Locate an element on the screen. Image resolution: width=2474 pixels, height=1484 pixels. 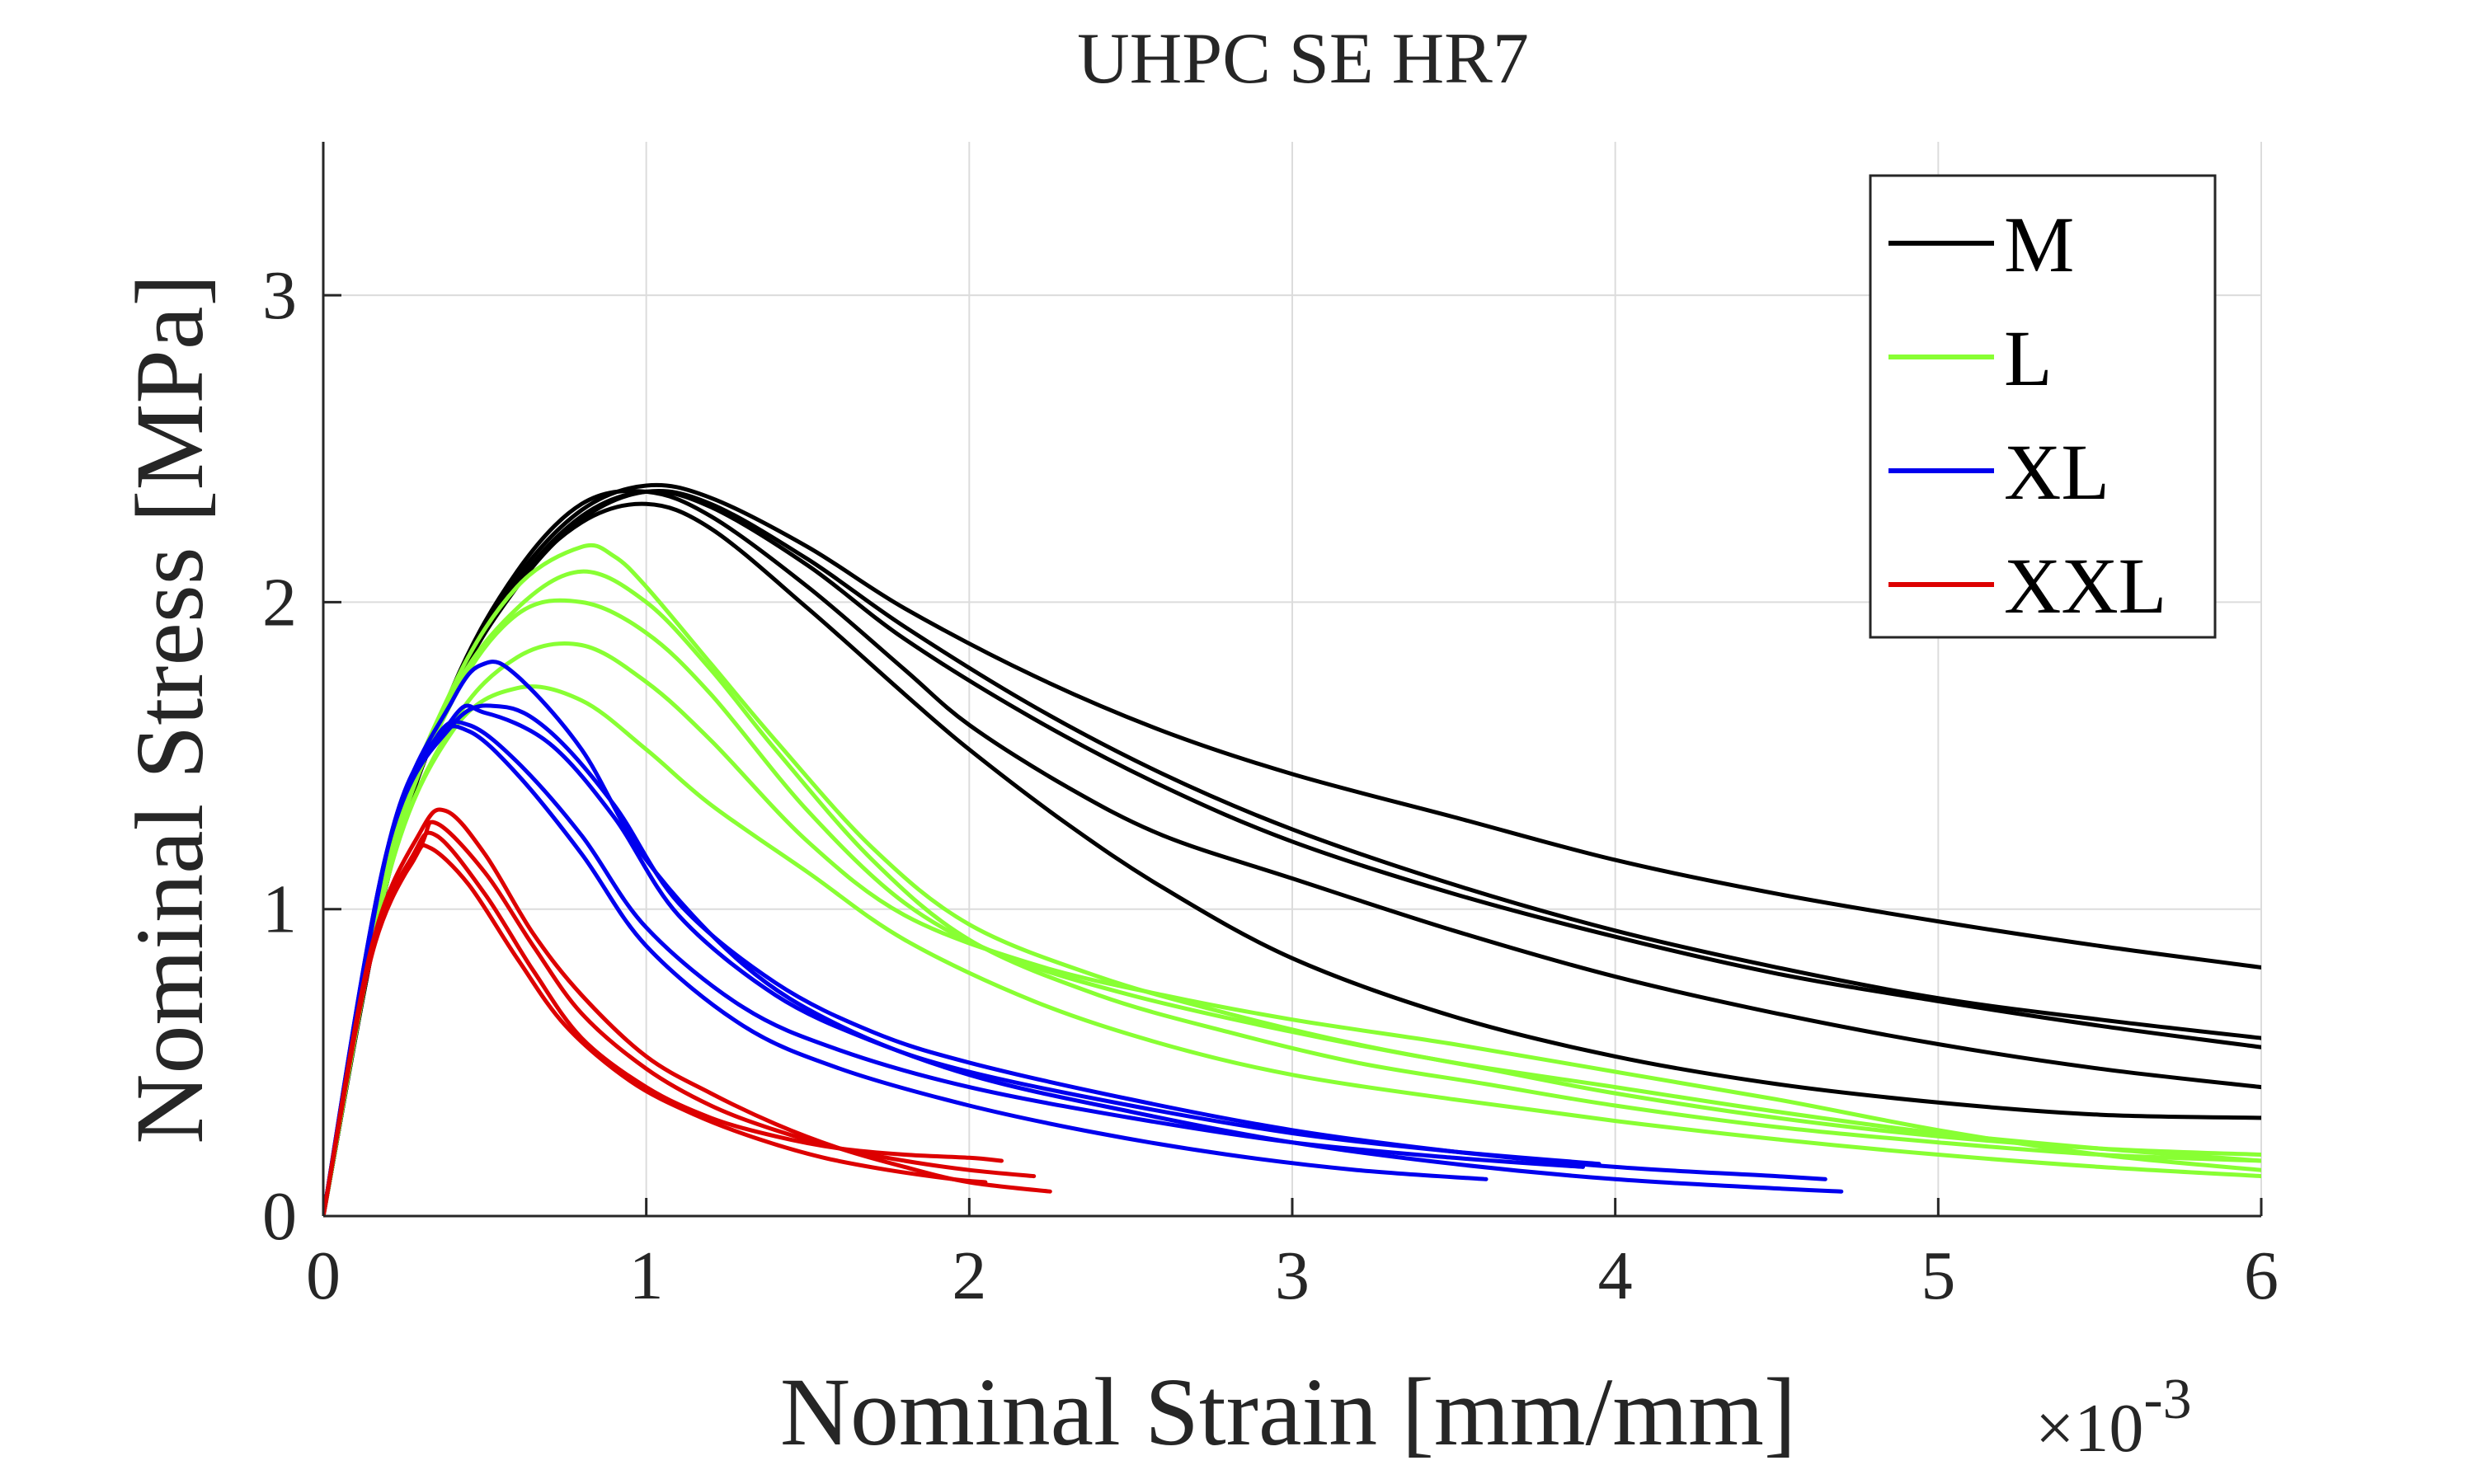
x-axis-exponent-base: ×10 is located at coordinates (2089, 1428).